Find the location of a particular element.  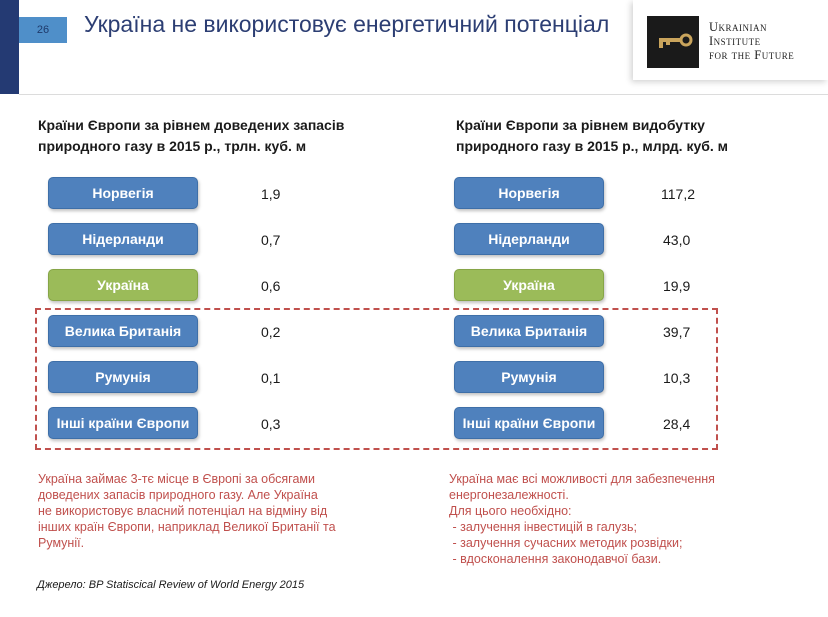

right-note-line: - залучення сучасних методик розвідки; is located at coordinates (566, 543).